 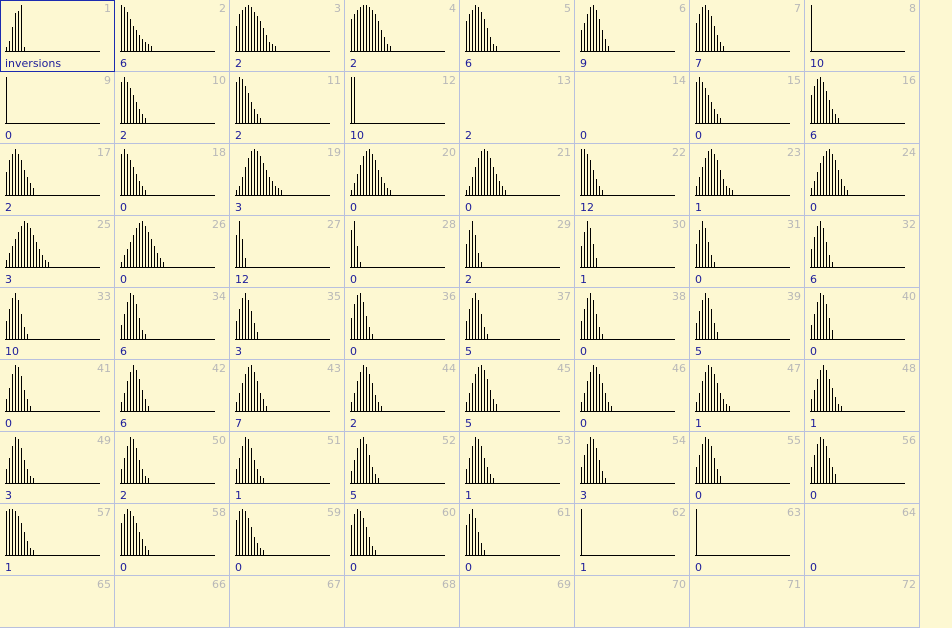 I want to click on histogram-cell: 72, so click(x=862, y=602).